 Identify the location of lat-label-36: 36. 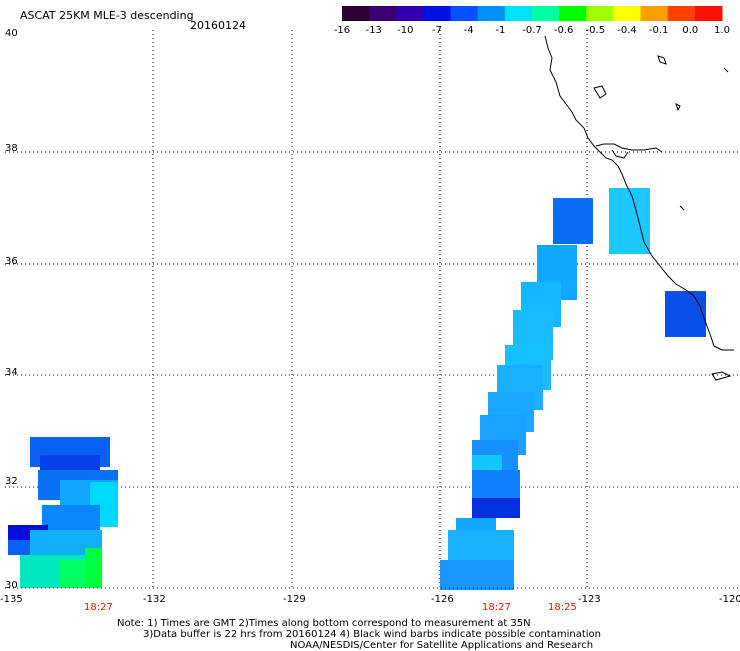
(11, 261).